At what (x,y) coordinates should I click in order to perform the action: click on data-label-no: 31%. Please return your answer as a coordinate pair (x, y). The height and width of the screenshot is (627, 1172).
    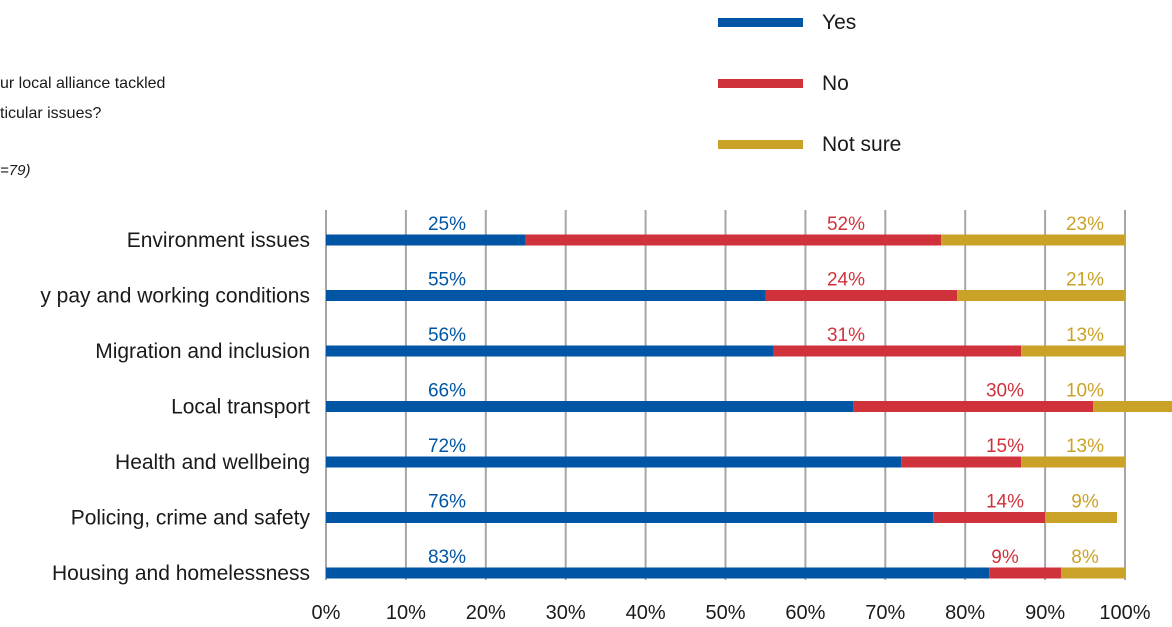
    Looking at the image, I should click on (846, 335).